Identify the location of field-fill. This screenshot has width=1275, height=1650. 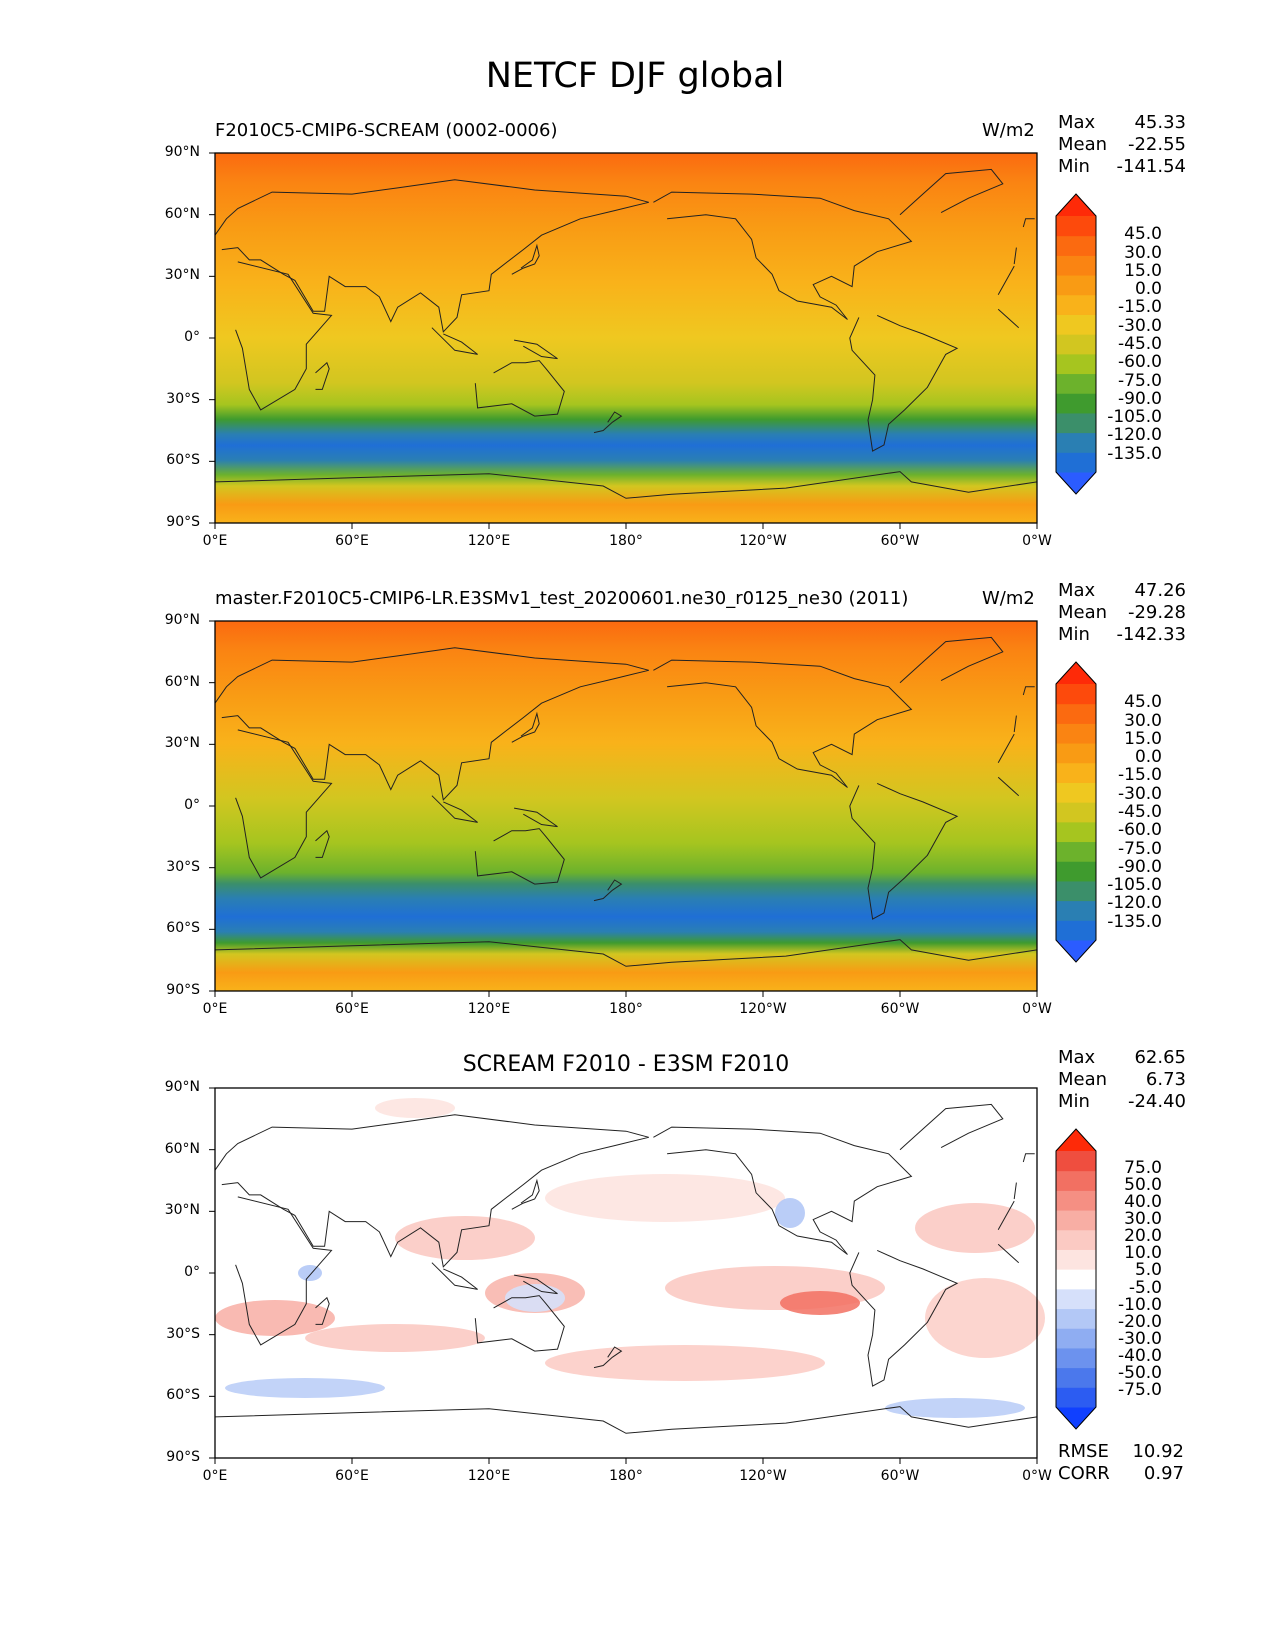
(626, 806).